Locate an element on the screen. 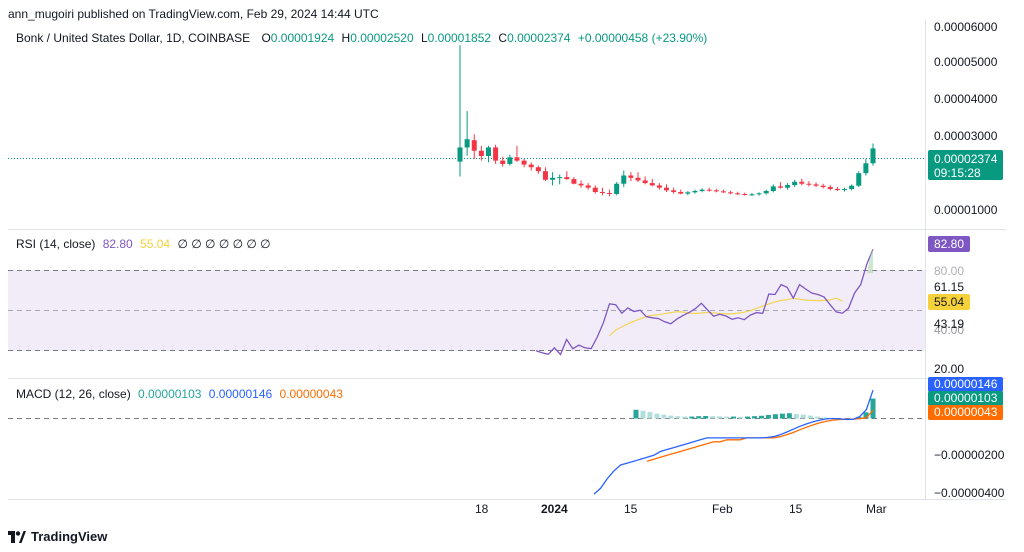 This screenshot has height=552, width=1024. rsi-label: RSI (14, close) is located at coordinates (56, 244).